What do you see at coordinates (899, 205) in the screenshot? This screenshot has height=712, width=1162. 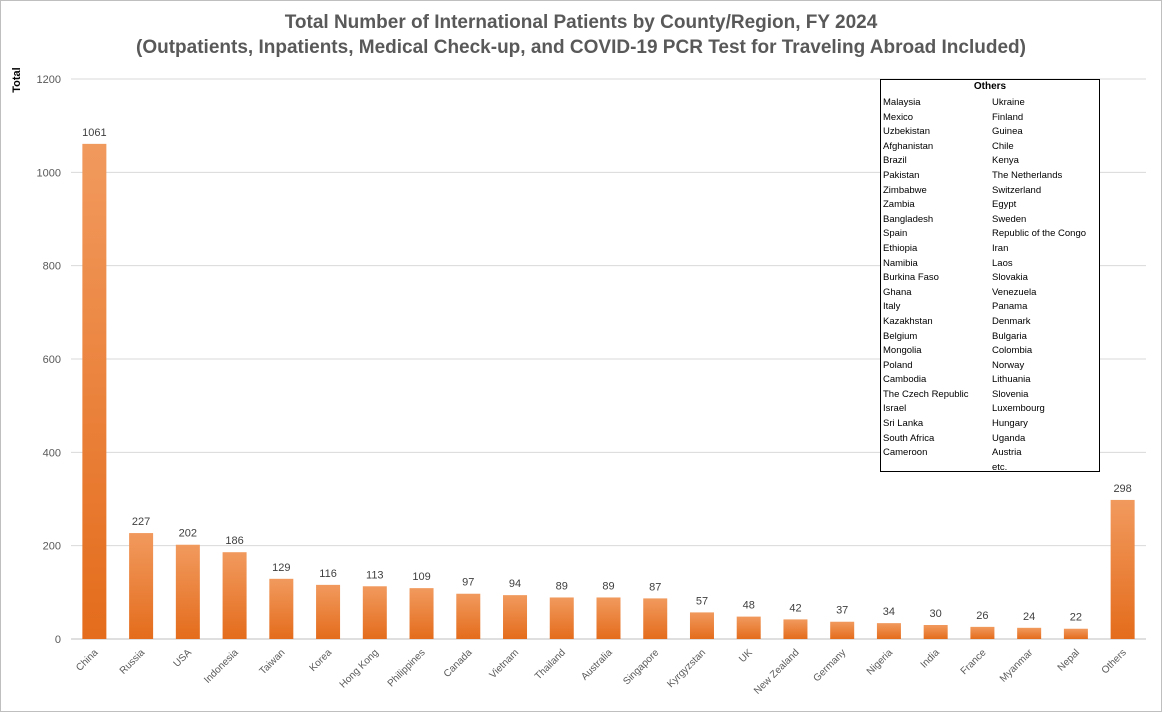 I see `others-country-item: Zambia` at bounding box center [899, 205].